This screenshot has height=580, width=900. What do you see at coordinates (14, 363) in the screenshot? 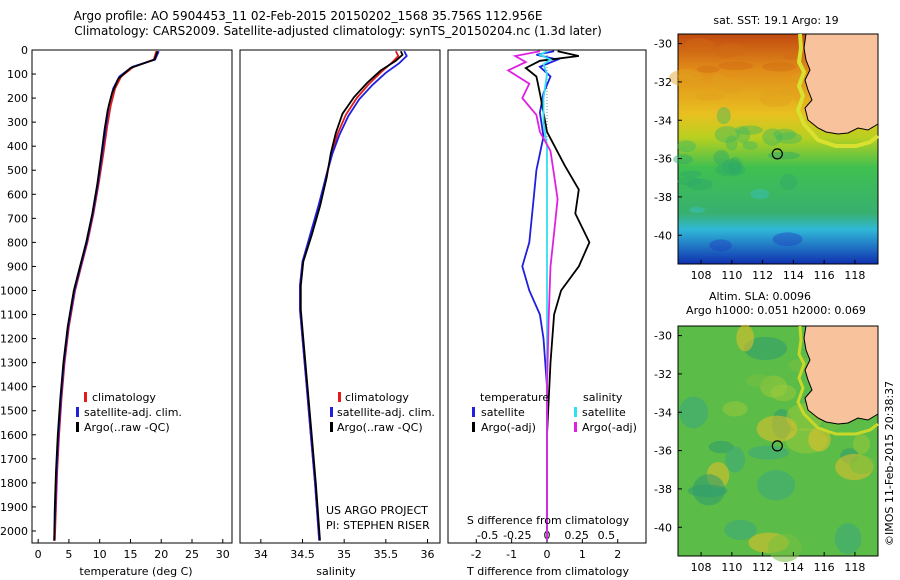
I see `depth-tick-label: 1300` at bounding box center [14, 363].